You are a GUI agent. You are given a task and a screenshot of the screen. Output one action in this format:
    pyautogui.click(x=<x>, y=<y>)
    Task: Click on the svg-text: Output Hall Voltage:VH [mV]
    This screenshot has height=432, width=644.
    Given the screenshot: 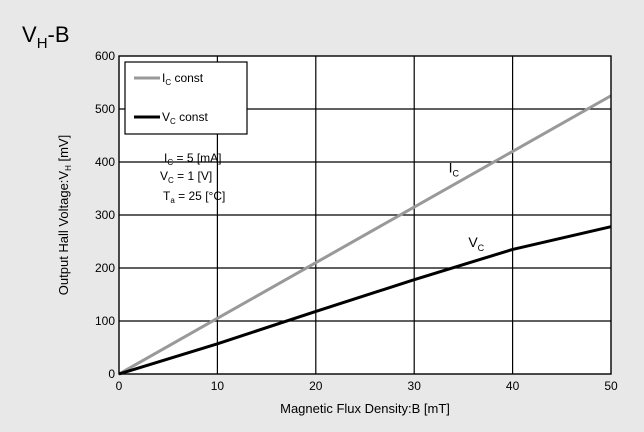 What is the action you would take?
    pyautogui.click(x=64, y=215)
    